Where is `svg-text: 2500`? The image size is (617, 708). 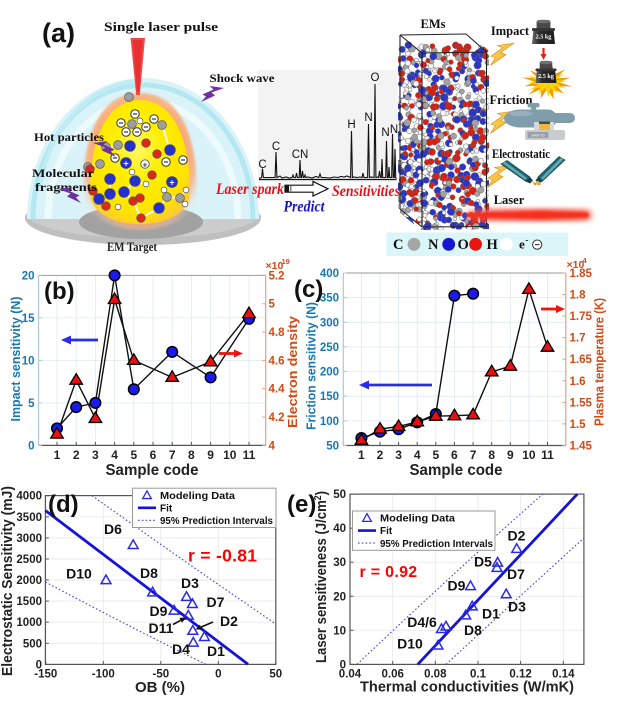 svg-text: 2500 is located at coordinates (29, 560).